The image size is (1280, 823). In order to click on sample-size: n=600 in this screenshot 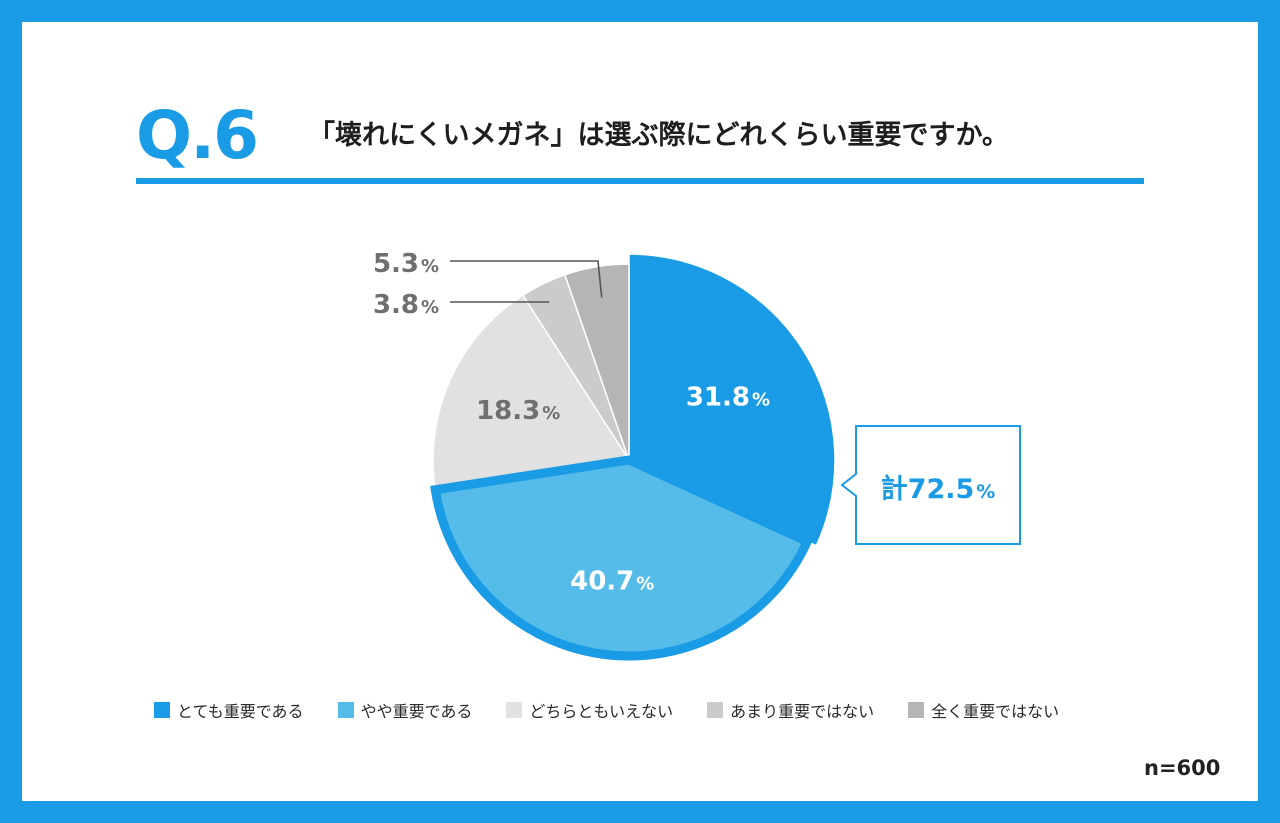, I will do `click(1182, 768)`.